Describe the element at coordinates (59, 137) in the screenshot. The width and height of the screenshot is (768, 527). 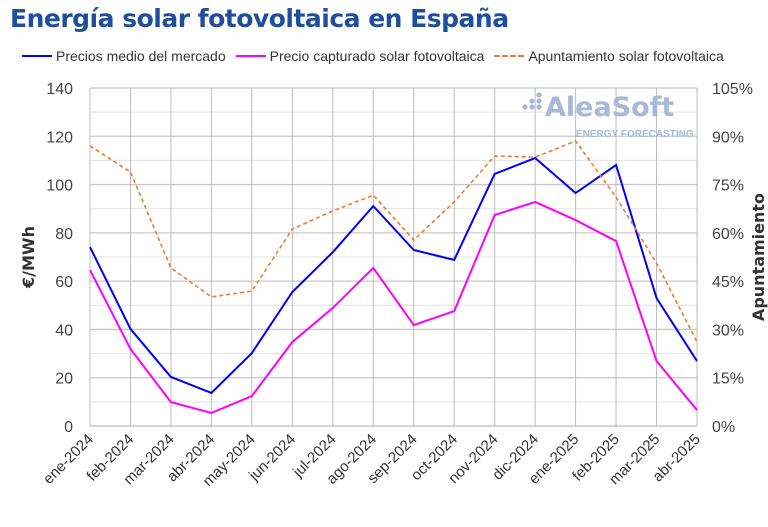
I see `y-tick-label: 120` at that location.